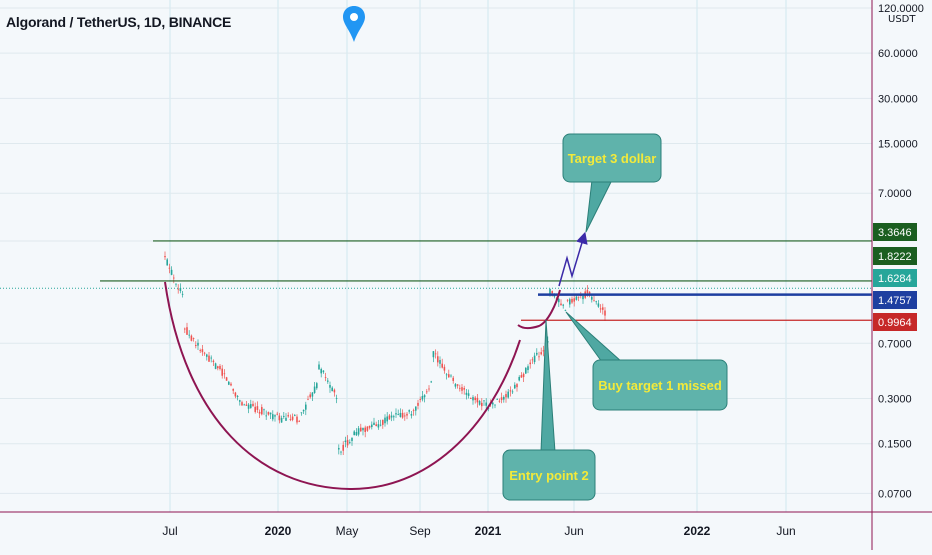 Image resolution: width=932 pixels, height=555 pixels. Describe the element at coordinates (895, 257) in the screenshot. I see `price-level-badge-text: 1.8222` at that location.